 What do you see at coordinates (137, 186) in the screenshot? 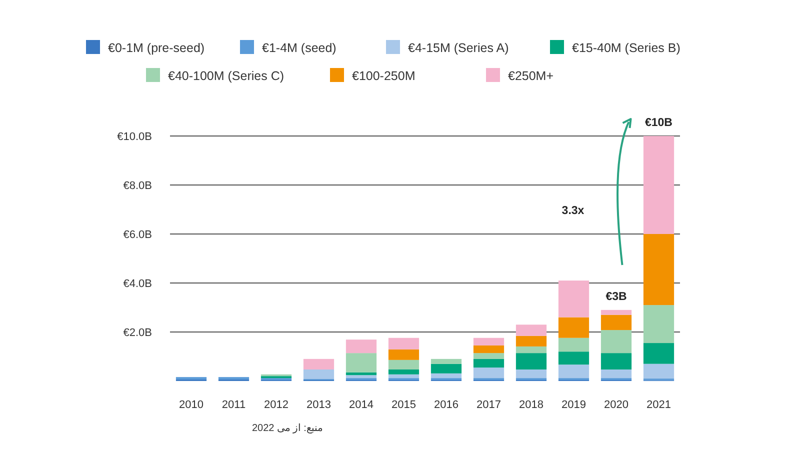
I see `y-tick-label: €8.0B` at bounding box center [137, 186].